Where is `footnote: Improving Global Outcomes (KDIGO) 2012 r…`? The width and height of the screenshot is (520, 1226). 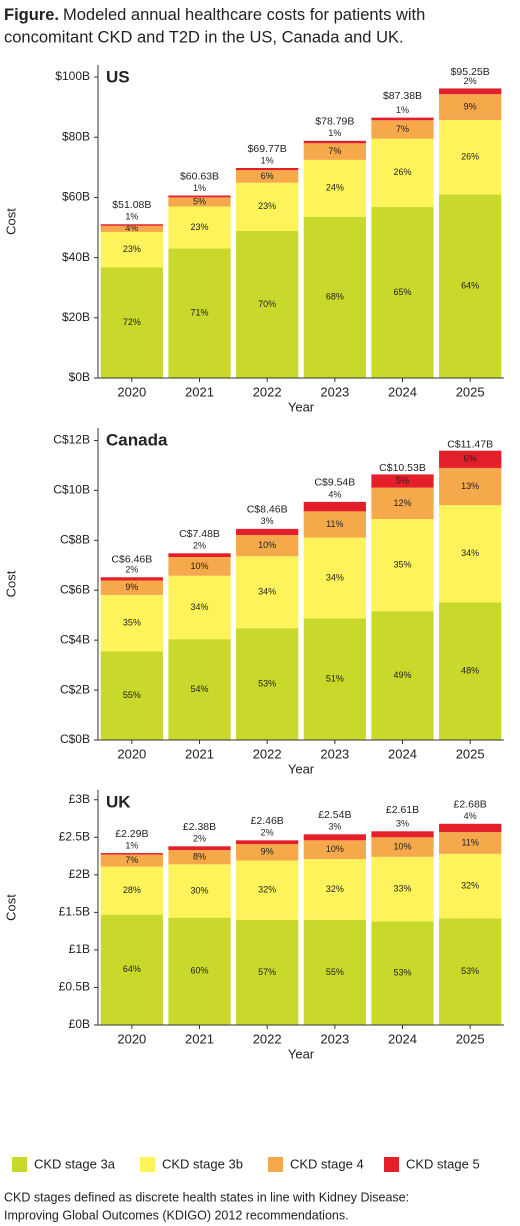
footnote: Improving Global Outcomes (KDIGO) 2012 r… is located at coordinates (176, 1215).